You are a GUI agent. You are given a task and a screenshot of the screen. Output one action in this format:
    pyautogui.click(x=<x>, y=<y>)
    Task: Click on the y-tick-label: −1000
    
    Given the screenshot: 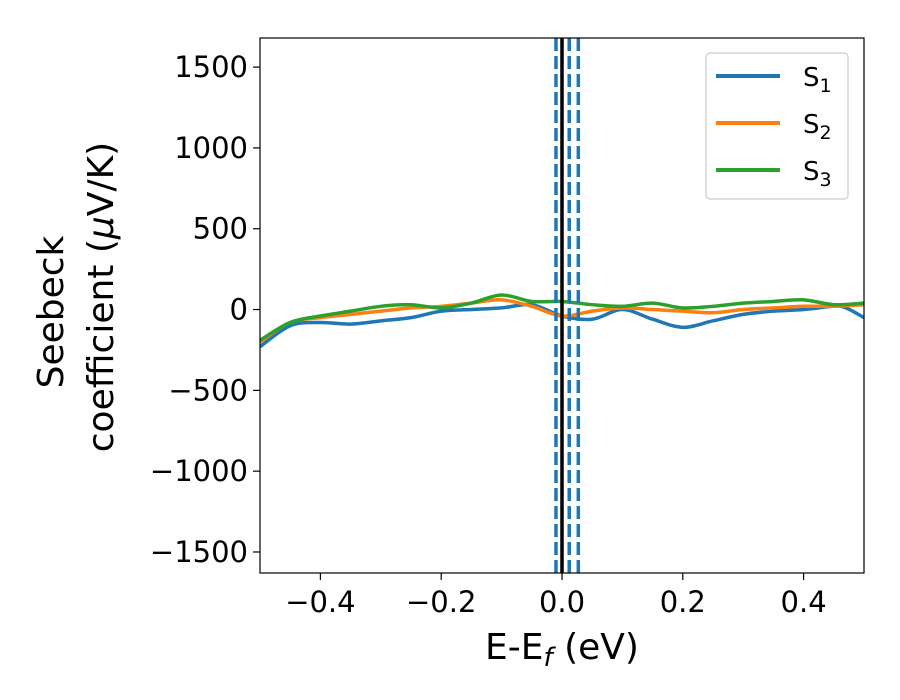 What is the action you would take?
    pyautogui.click(x=199, y=471)
    